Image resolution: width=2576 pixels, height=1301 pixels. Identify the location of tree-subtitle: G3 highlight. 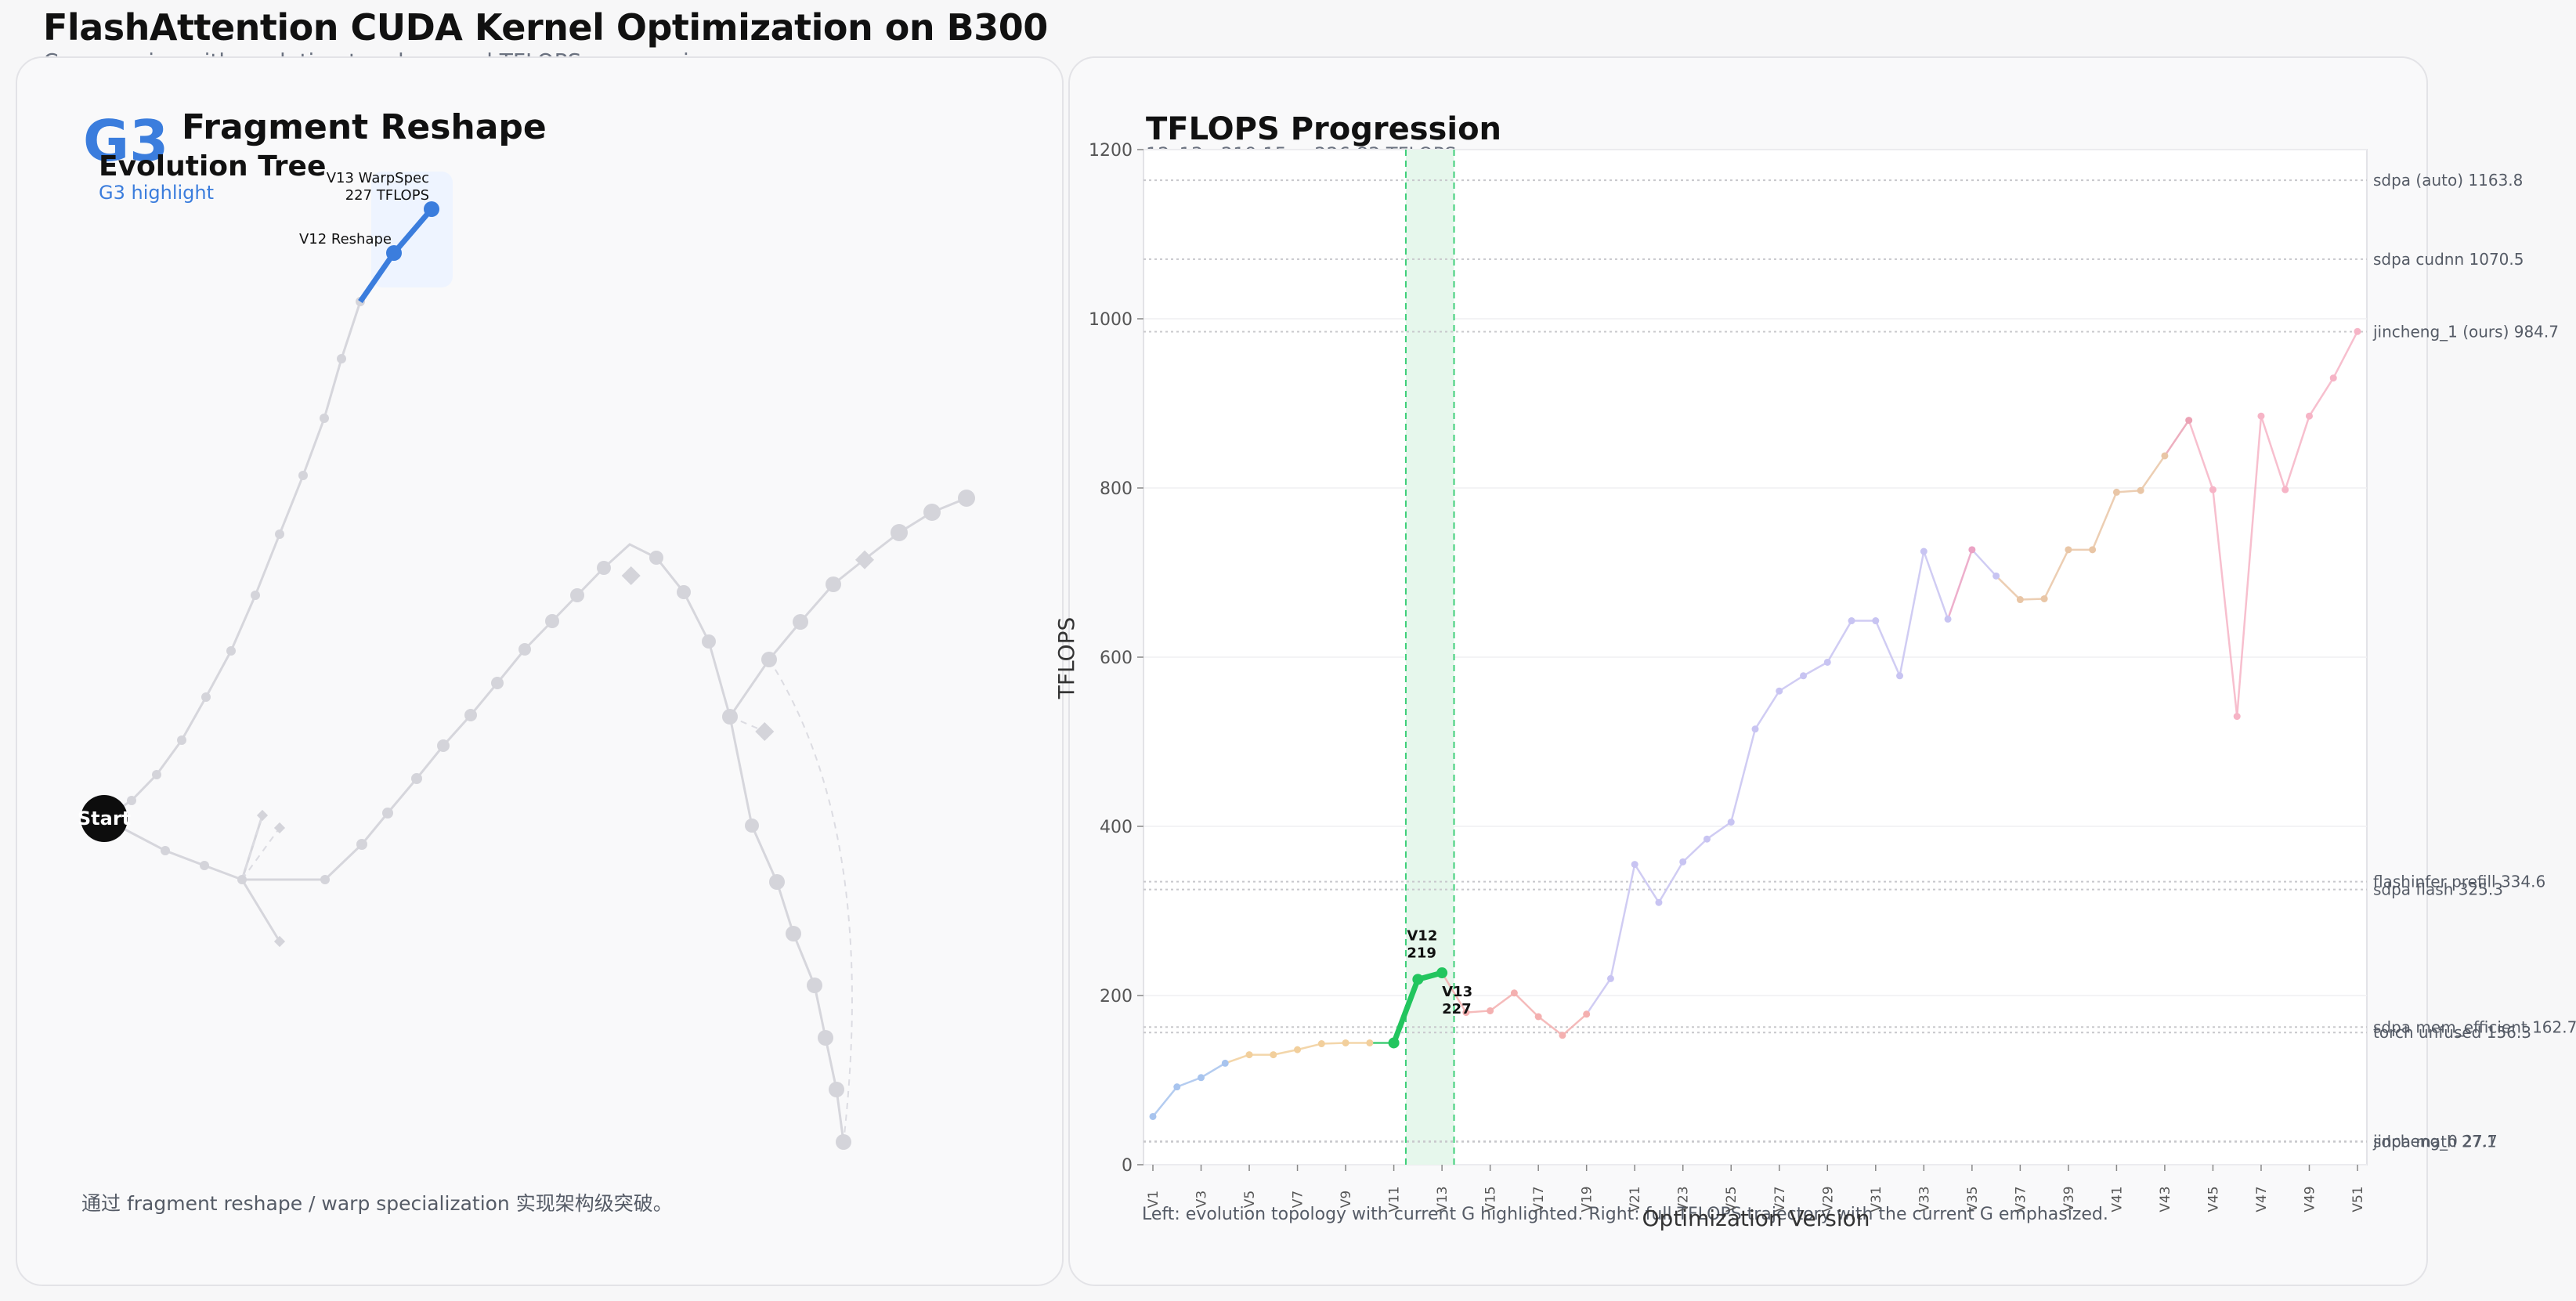
(156, 193).